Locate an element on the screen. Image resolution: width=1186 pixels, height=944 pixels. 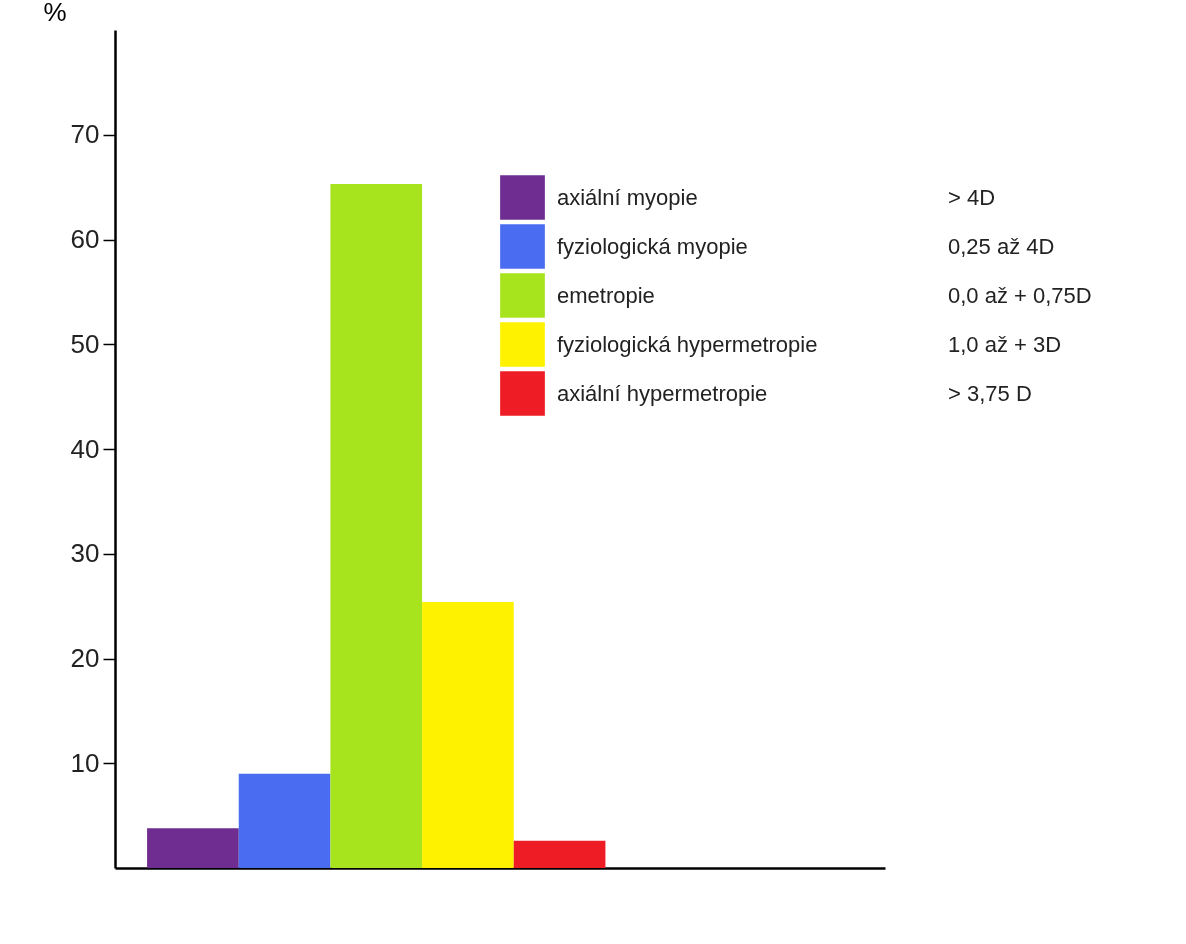
y-axis-title: % is located at coordinates (55, 13).